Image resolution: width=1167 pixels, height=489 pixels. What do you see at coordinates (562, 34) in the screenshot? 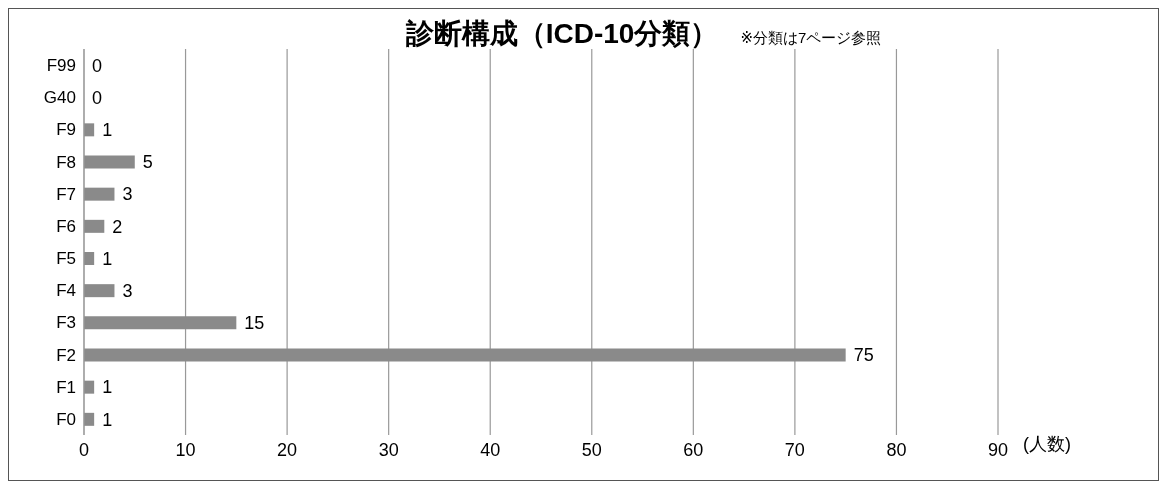
I see `chart-title: 診断構成（ICD-10分類）` at bounding box center [562, 34].